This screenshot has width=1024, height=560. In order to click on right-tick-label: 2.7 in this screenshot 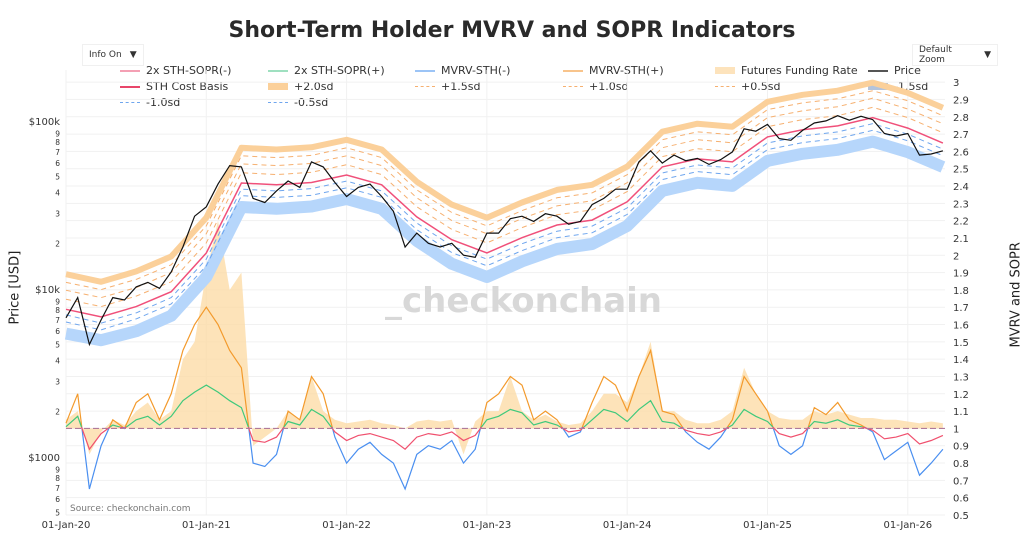, I will do `click(961, 135)`.